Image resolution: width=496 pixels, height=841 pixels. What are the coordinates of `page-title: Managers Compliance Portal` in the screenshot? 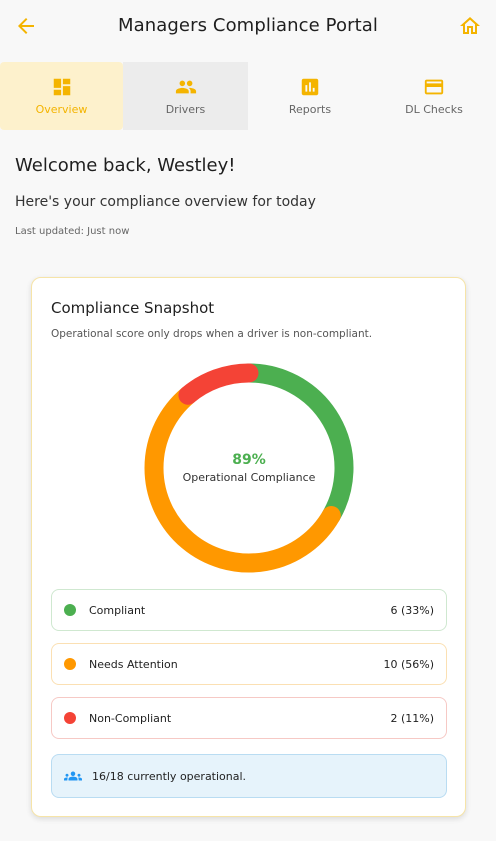 It's located at (248, 25).